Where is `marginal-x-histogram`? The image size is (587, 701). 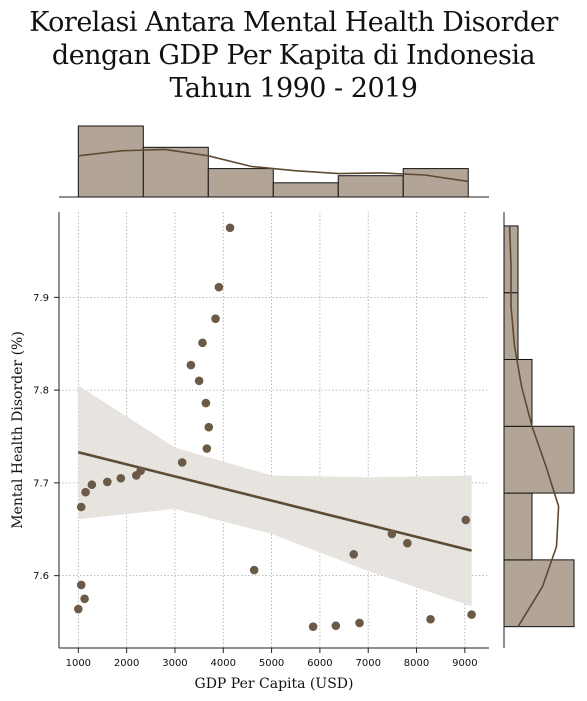 marginal-x-histogram is located at coordinates (274, 161).